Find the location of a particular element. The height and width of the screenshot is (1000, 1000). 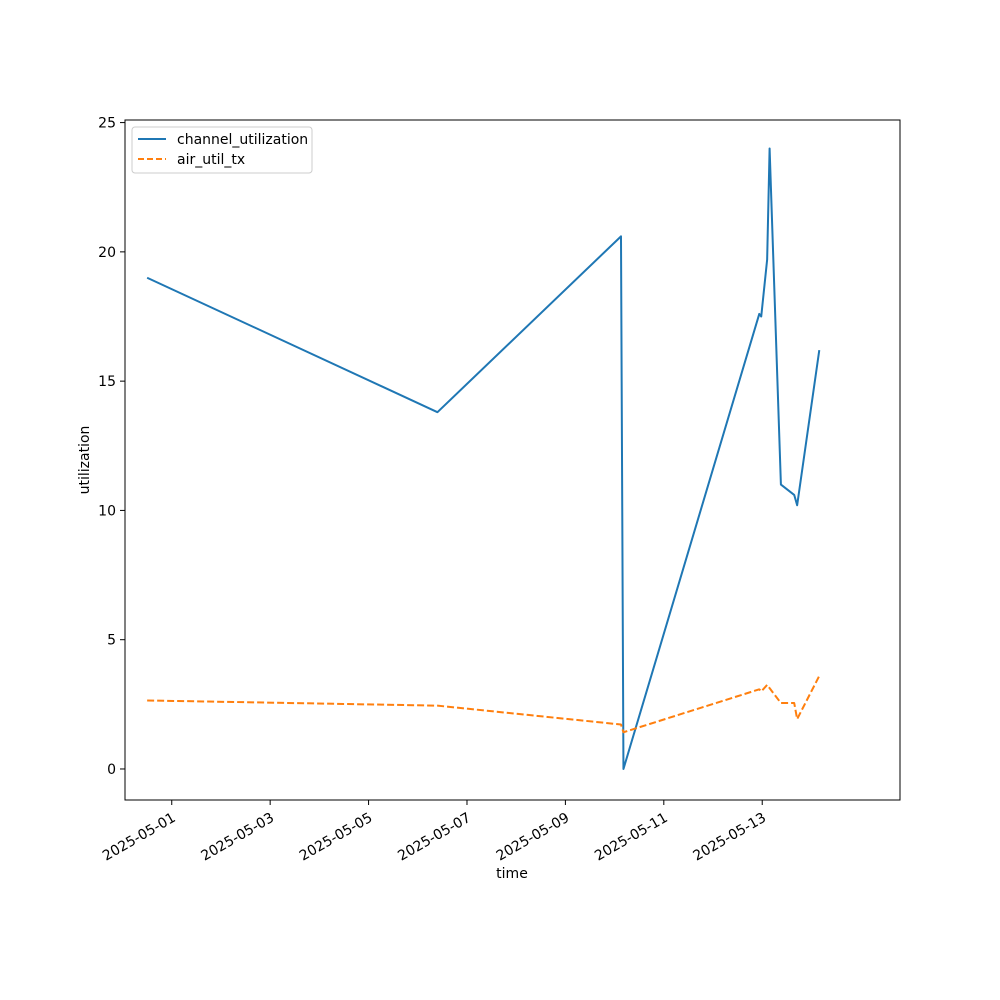

y-tick-label: 10 is located at coordinates (107, 511).